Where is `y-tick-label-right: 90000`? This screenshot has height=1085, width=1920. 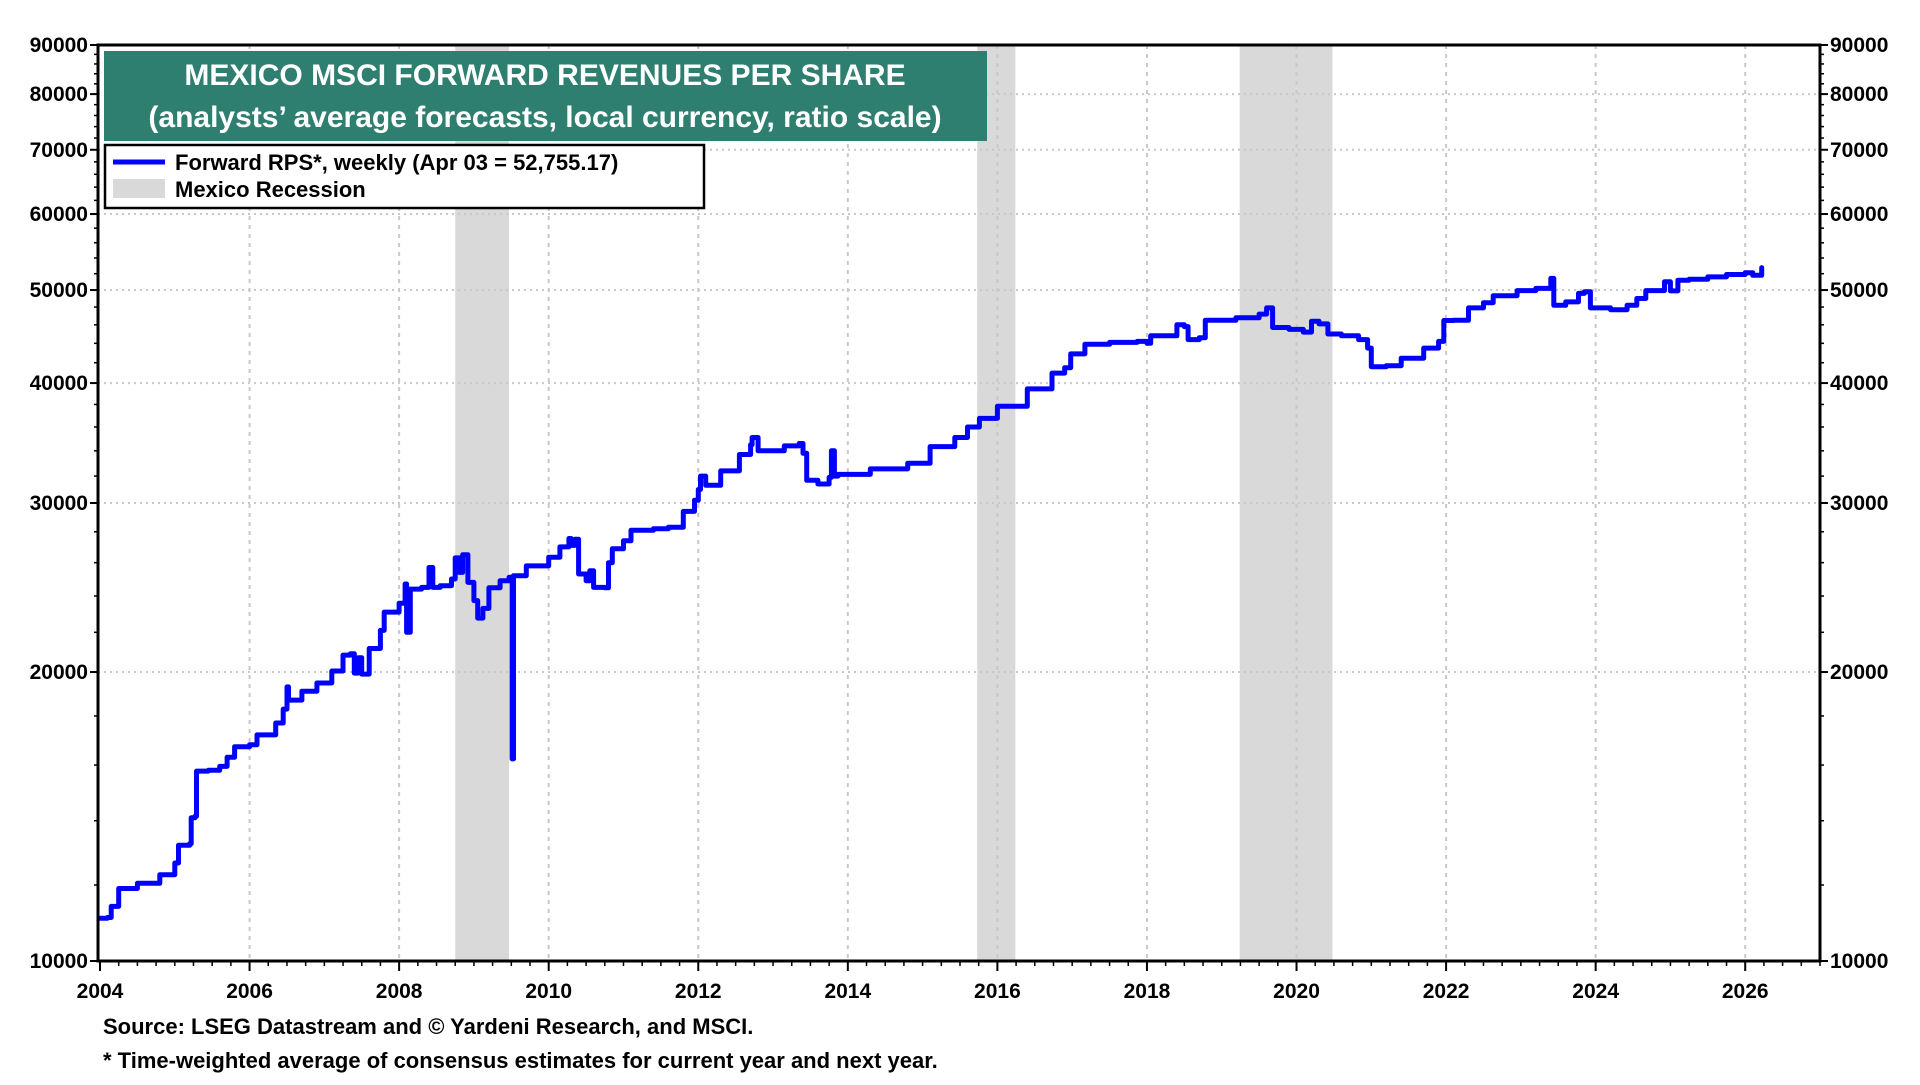 y-tick-label-right: 90000 is located at coordinates (1859, 45).